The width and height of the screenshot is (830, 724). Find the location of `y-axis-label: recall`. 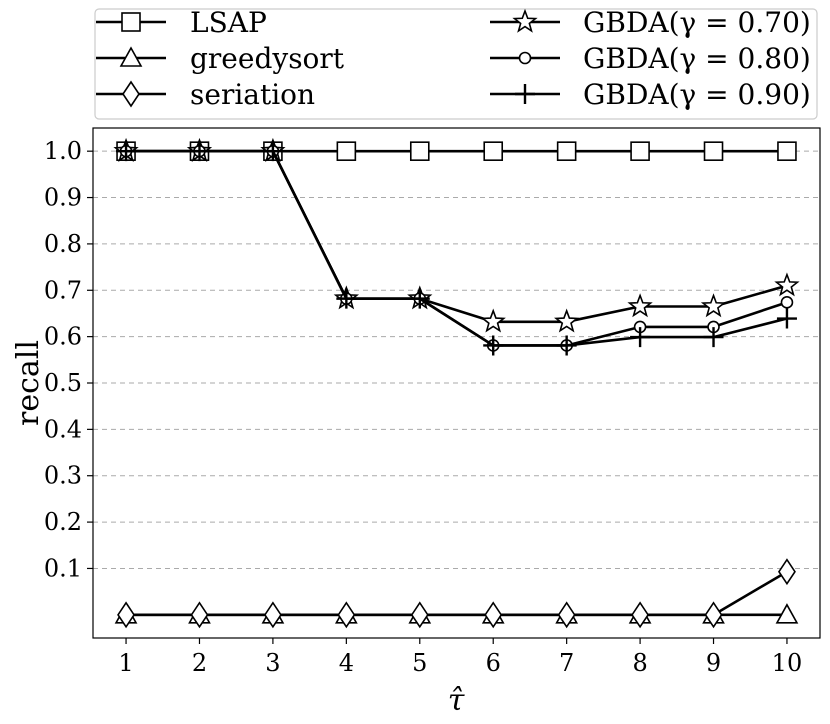

y-axis-label: recall is located at coordinates (28, 383).